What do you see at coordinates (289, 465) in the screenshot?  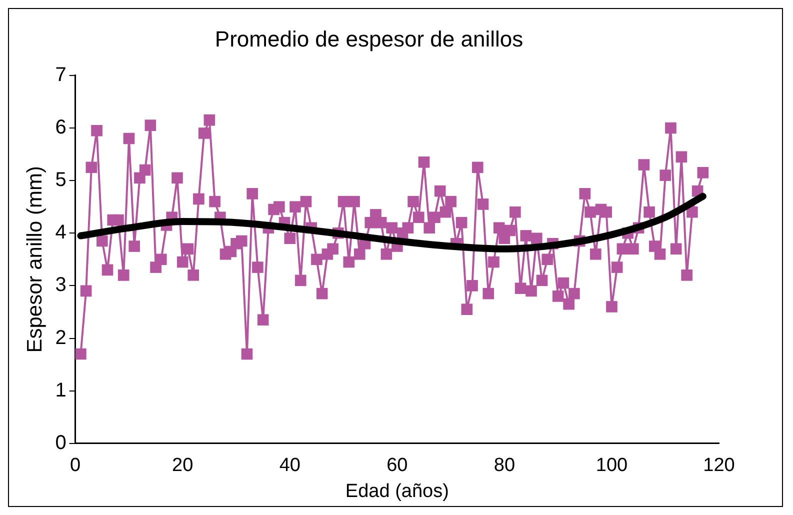 I see `x-tick-label: 40` at bounding box center [289, 465].